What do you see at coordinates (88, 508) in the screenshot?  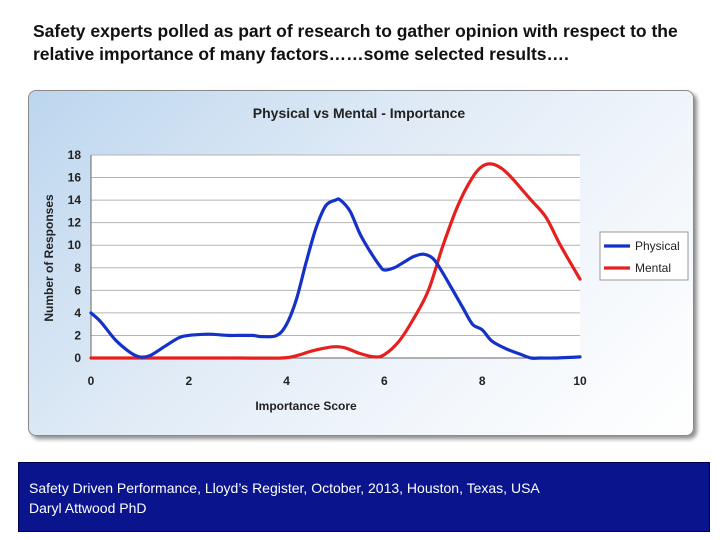 I see `footer-author: Daryl Attwood PhD` at bounding box center [88, 508].